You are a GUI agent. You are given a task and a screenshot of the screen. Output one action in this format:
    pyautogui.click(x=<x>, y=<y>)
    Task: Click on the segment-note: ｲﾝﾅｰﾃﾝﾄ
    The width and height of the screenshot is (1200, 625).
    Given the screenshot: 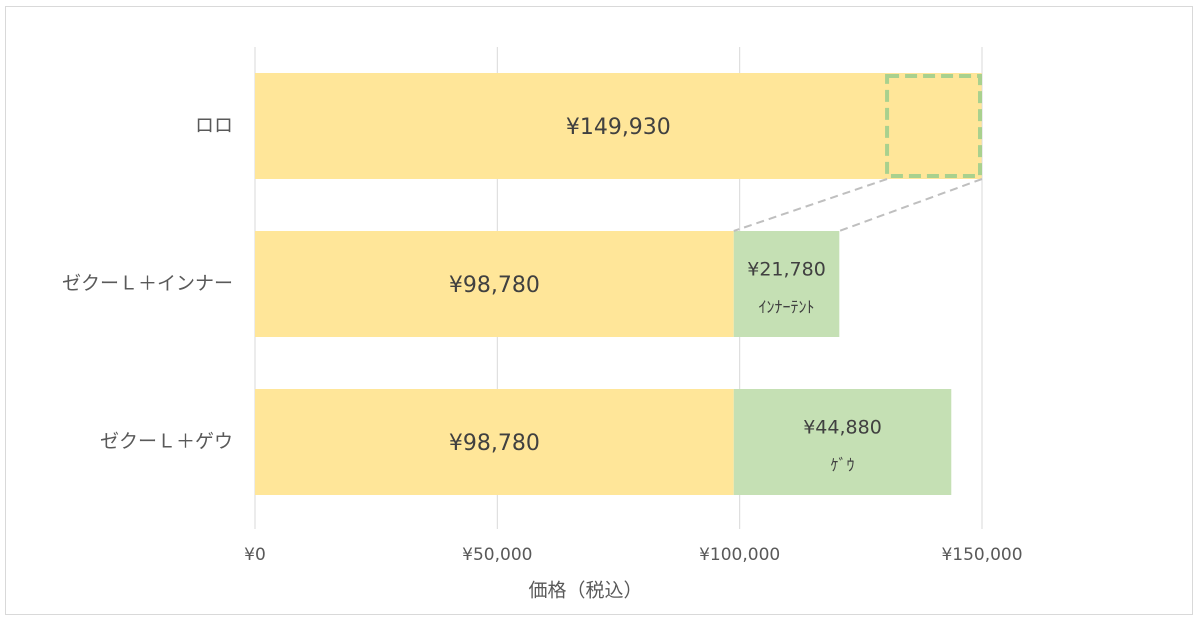 What is the action you would take?
    pyautogui.click(x=787, y=307)
    